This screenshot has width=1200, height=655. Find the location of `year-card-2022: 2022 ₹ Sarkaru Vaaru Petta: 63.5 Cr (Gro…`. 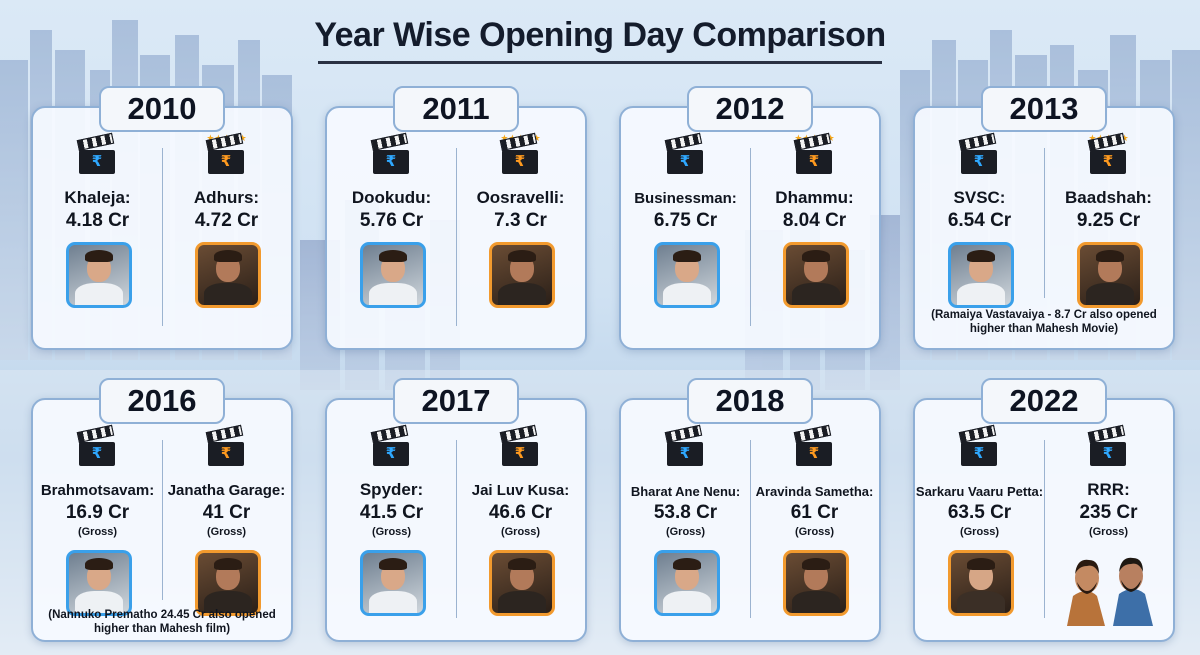

year-card-2022: 2022 ₹ Sarkaru Vaaru Petta: 63.5 Cr (Gro… is located at coordinates (1044, 510).